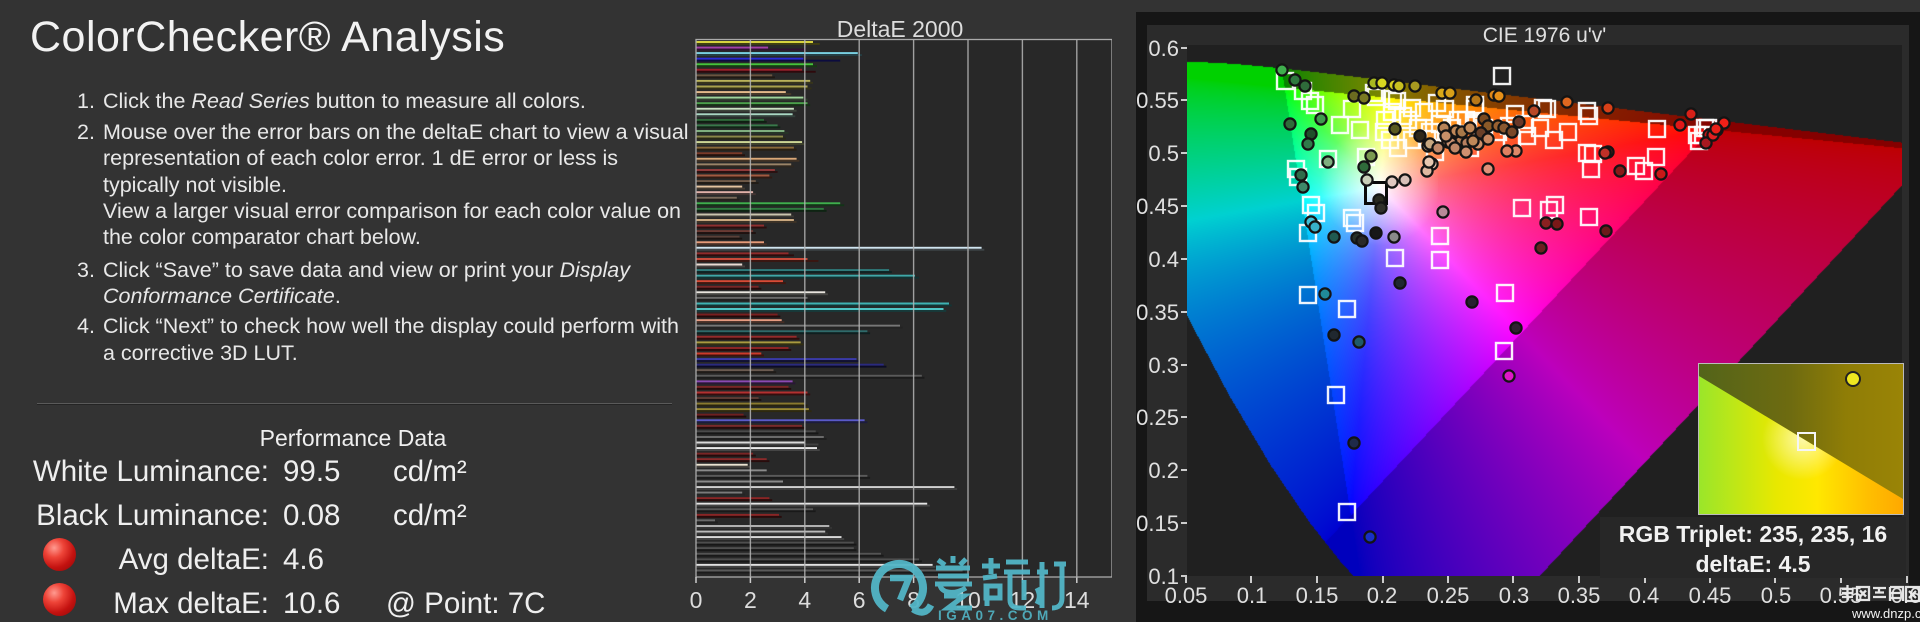 The width and height of the screenshot is (1920, 622). Describe the element at coordinates (696, 600) in the screenshot. I see `svg-text: 0` at that location.